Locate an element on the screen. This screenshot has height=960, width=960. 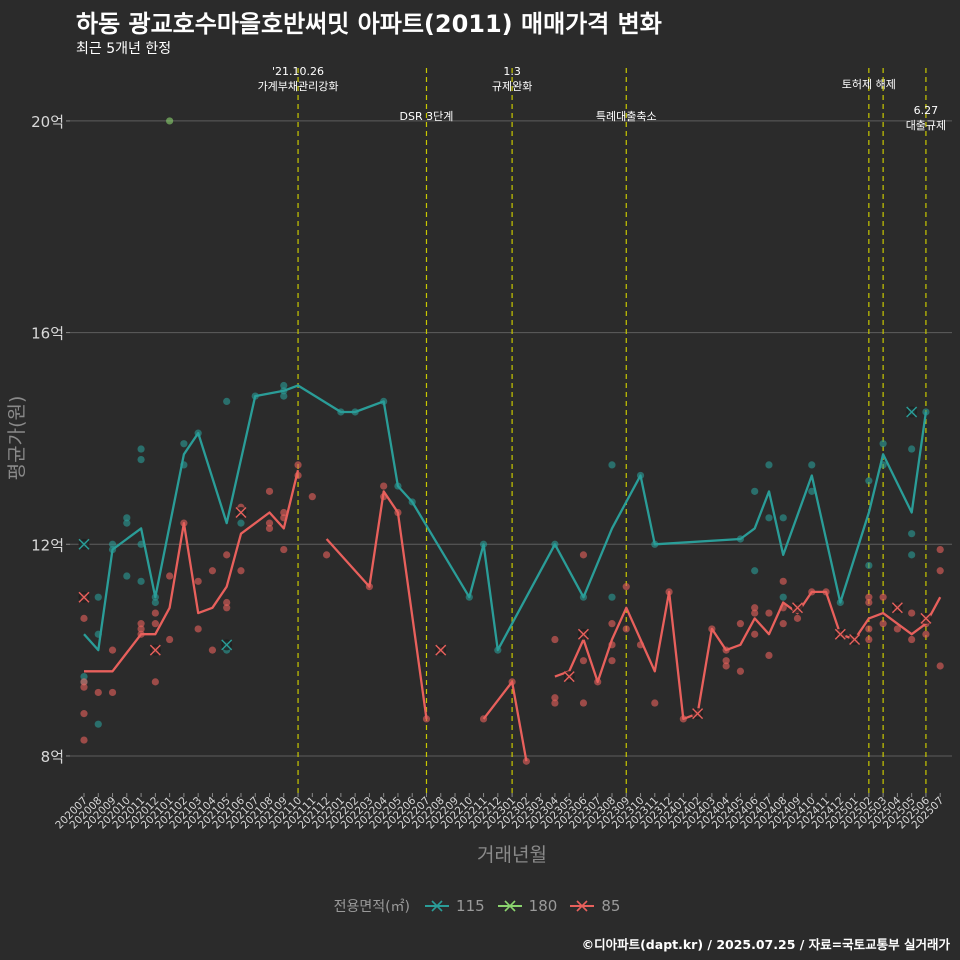
y-tick-label: 16억 is located at coordinates (47, 334).